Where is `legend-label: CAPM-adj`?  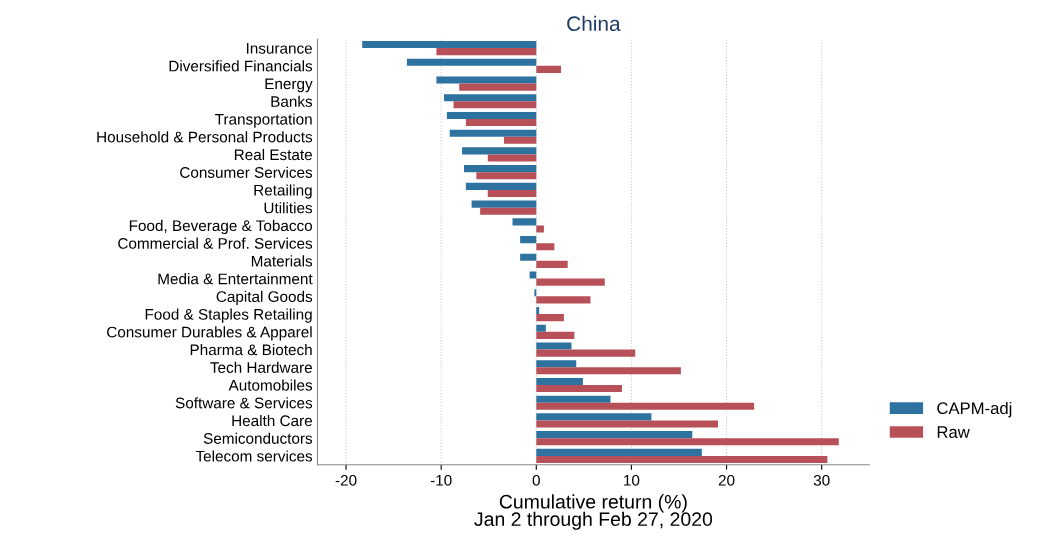 legend-label: CAPM-adj is located at coordinates (974, 409).